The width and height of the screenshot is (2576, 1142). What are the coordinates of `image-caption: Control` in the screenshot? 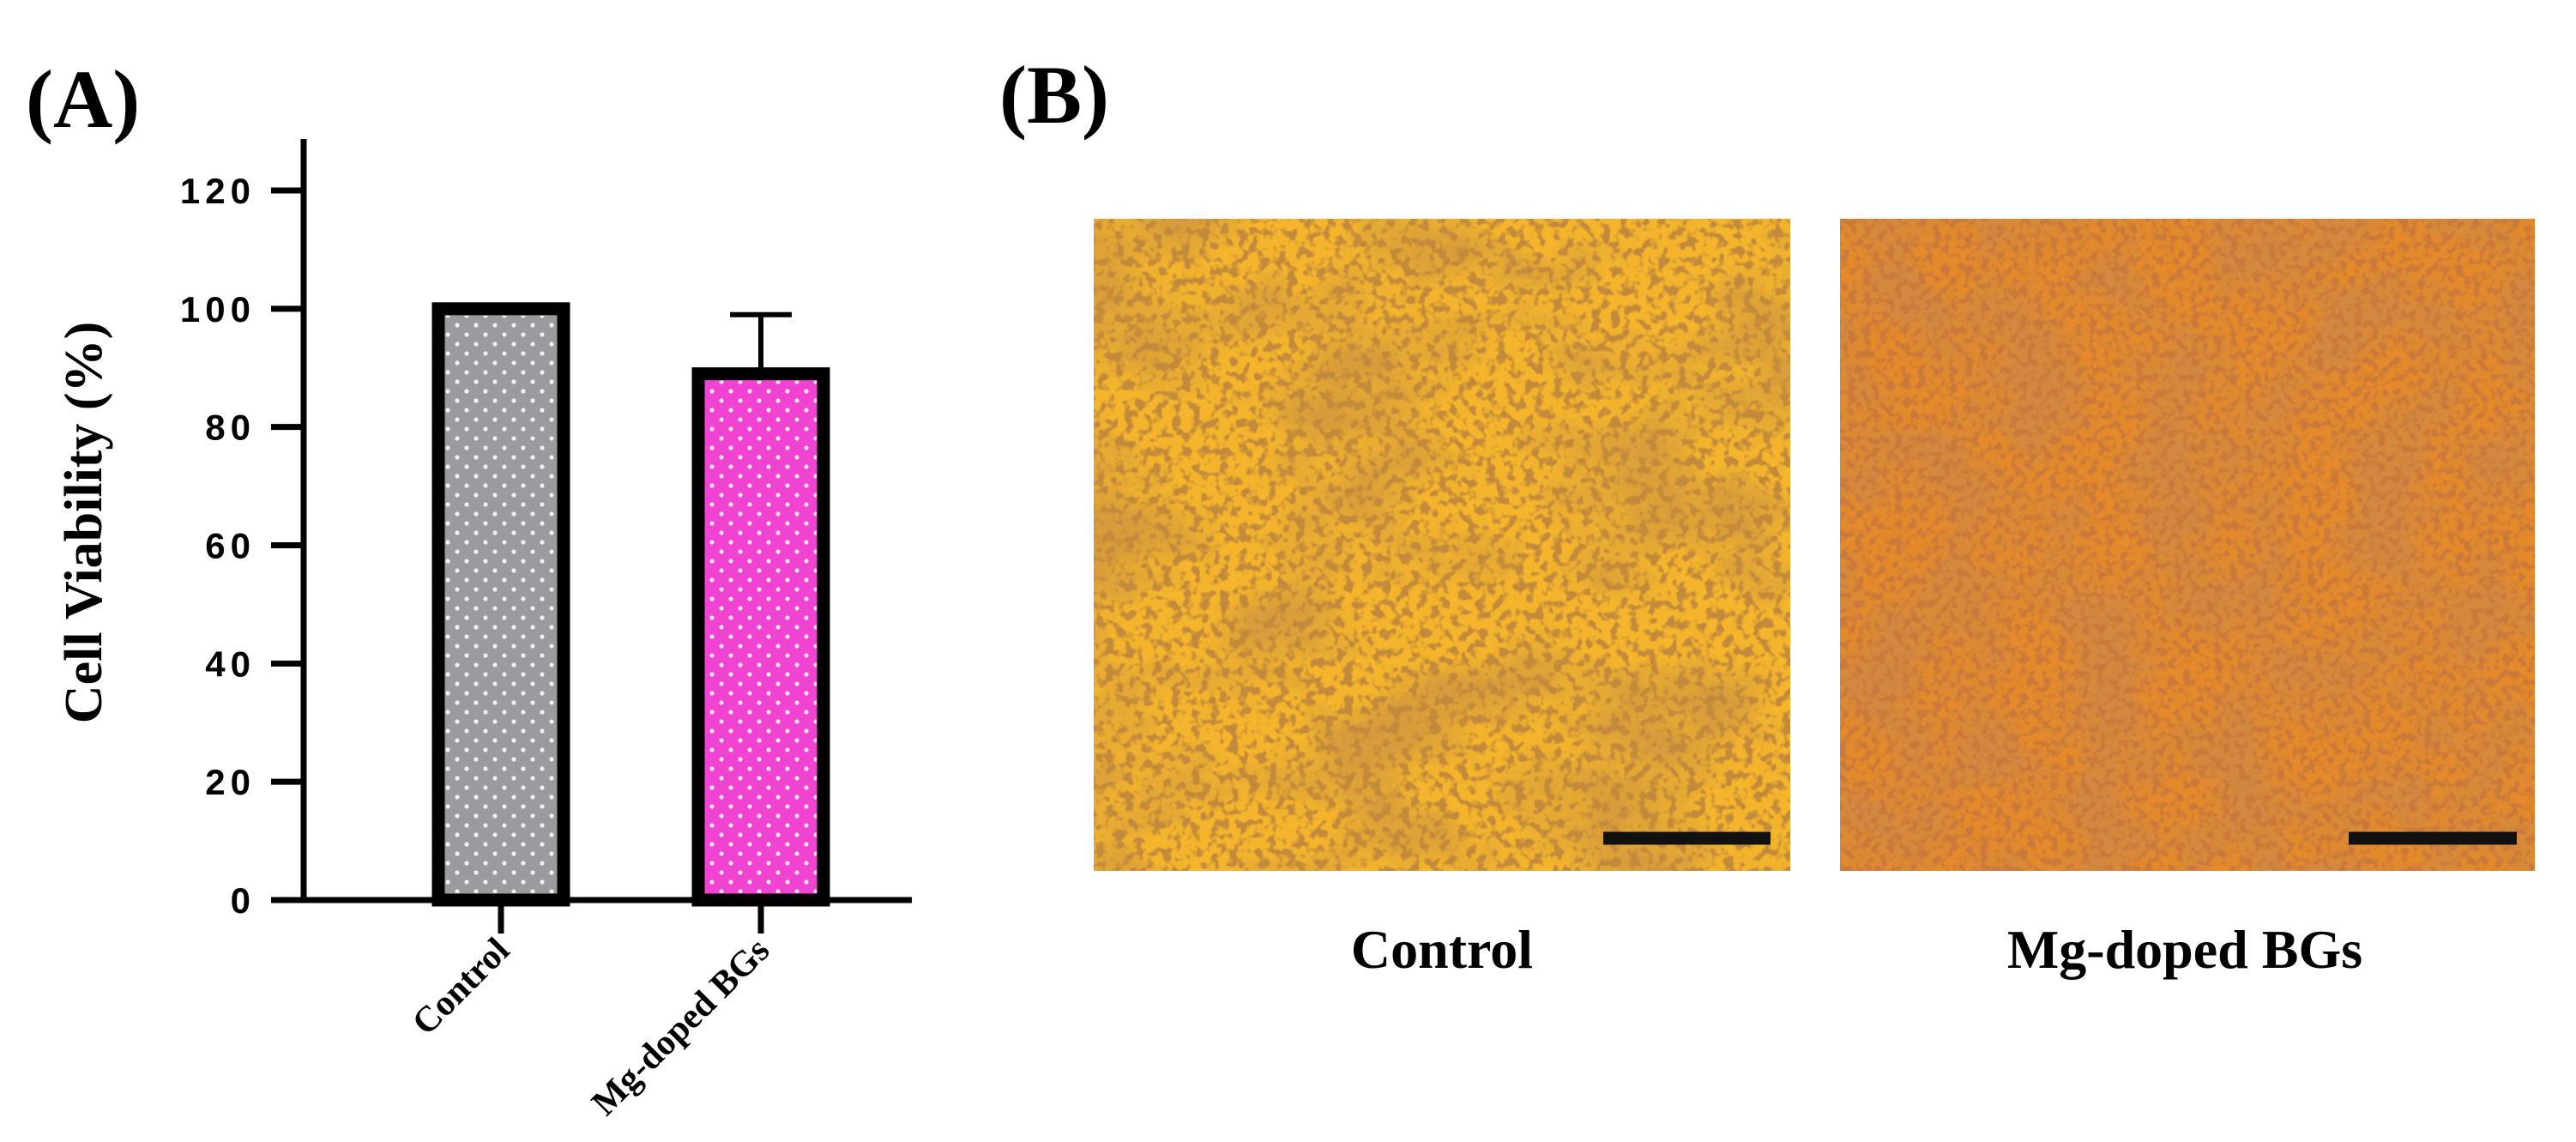 It's located at (1442, 950).